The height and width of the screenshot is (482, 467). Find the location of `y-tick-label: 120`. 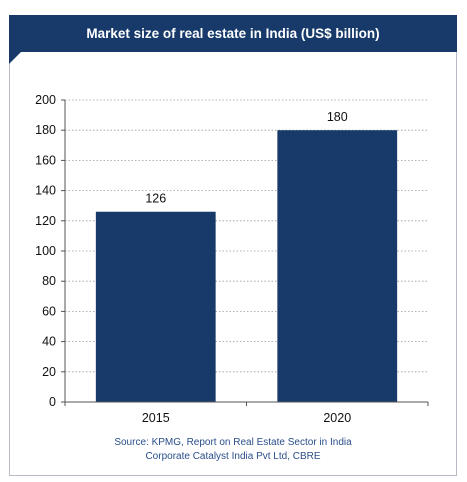

y-tick-label: 120 is located at coordinates (45, 221).